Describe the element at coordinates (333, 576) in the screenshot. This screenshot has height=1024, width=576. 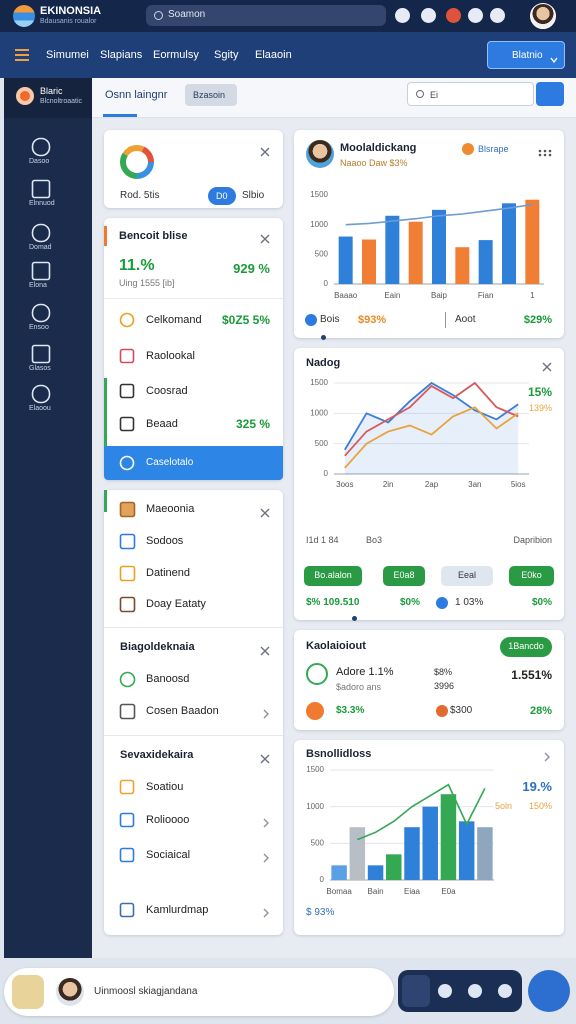
I see `button: Bo.alalon` at that location.